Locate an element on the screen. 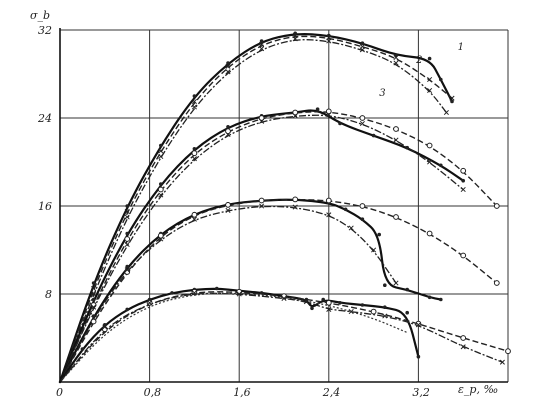 Image resolution: width=549 pixels, height=410 pixels. y-tick-label-0: 8 is located at coordinates (48, 294).